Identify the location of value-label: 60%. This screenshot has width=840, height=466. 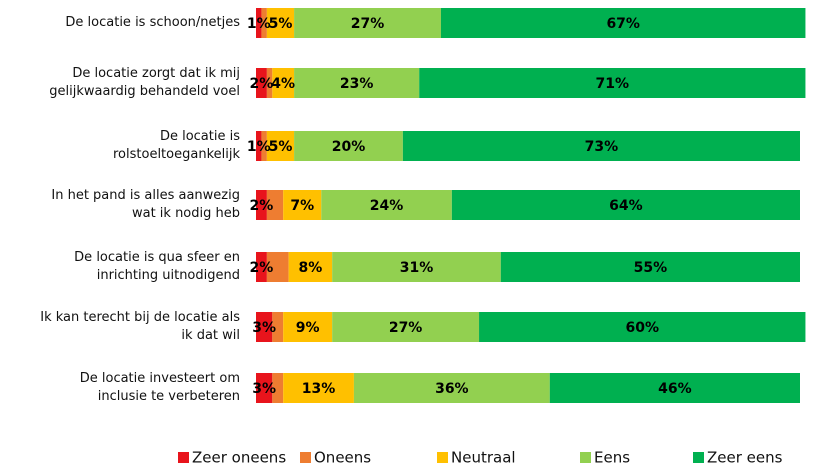
(642, 328).